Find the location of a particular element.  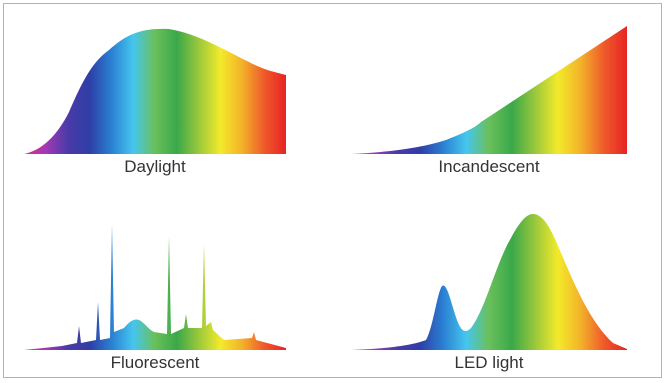

incandescent-caption: Incandescent is located at coordinates (489, 166).